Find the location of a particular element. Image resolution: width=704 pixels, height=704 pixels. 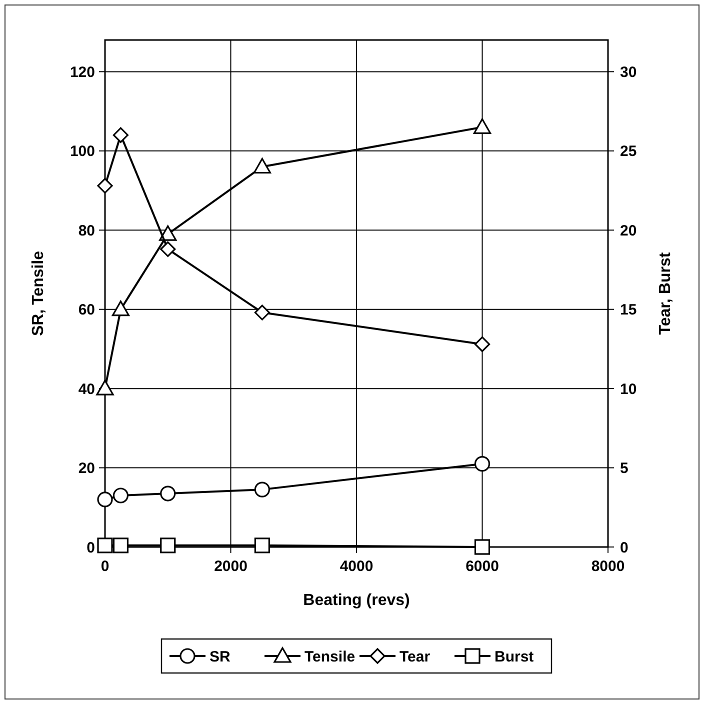

legend-label: Burst is located at coordinates (514, 657).